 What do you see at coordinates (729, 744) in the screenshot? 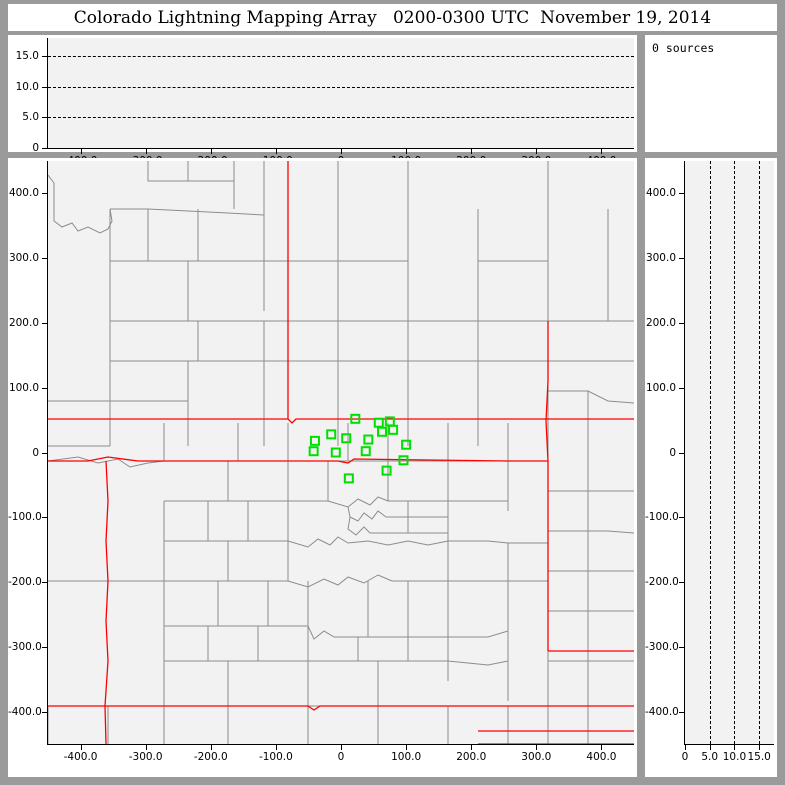
I see `rightpanel-x-axis-line` at bounding box center [729, 744].